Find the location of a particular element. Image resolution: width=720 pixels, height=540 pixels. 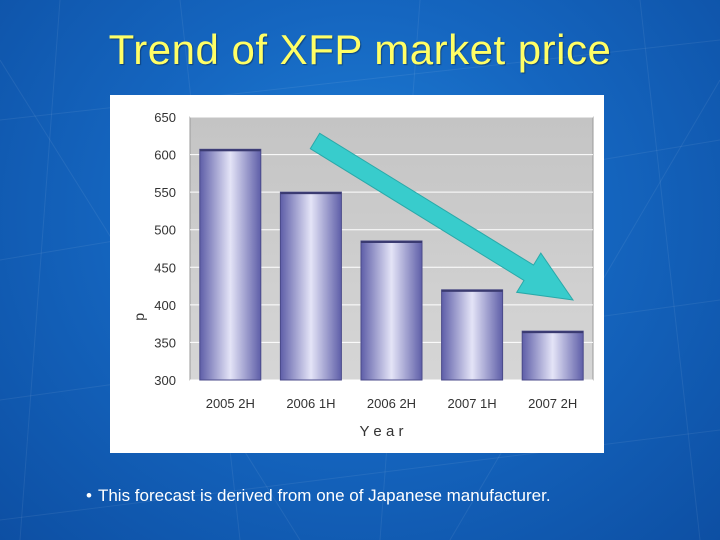

y-tick-label: 650 is located at coordinates (165, 117).